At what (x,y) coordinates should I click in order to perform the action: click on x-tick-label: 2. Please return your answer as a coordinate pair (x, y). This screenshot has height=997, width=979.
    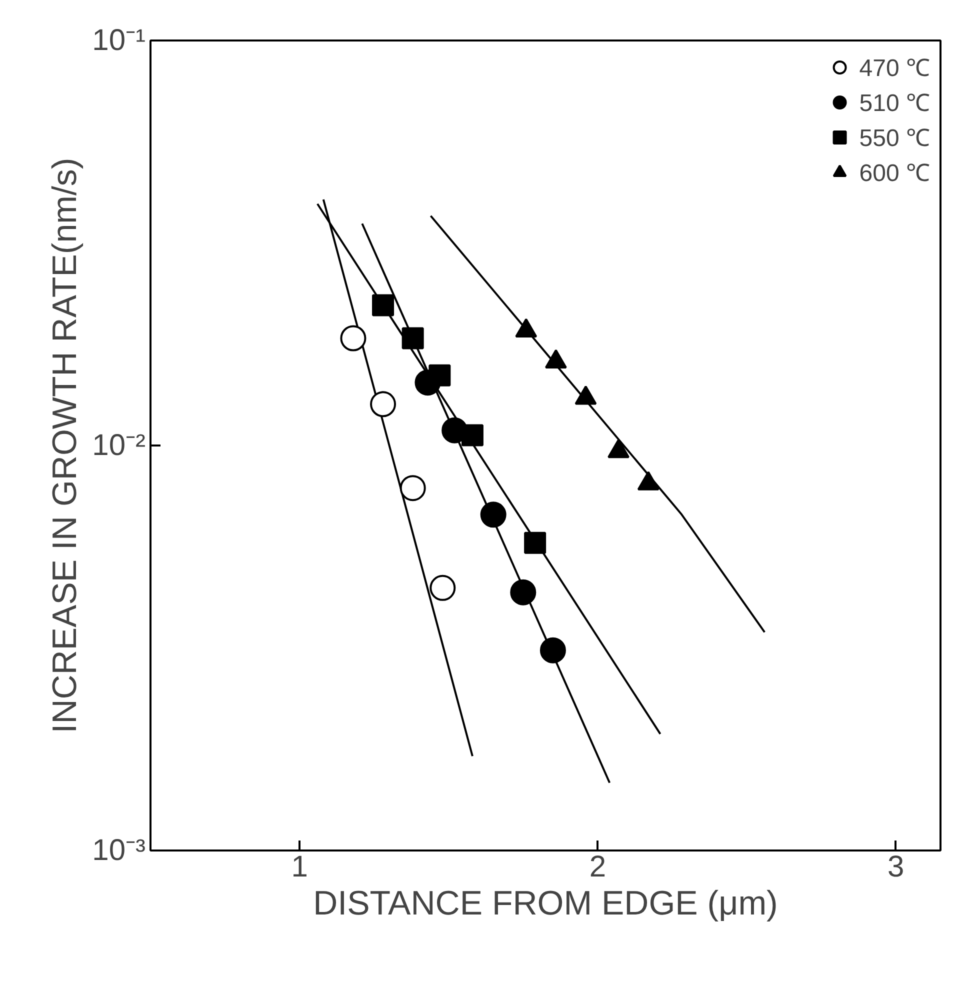
    Looking at the image, I should click on (597, 867).